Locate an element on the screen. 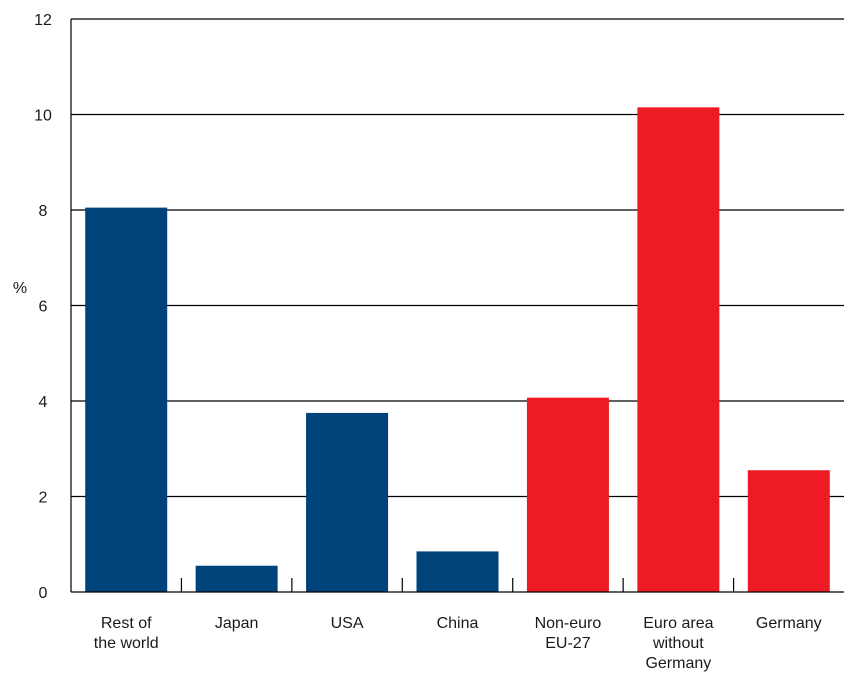 This screenshot has height=682, width=857. y-tick-label: 10 is located at coordinates (43, 116).